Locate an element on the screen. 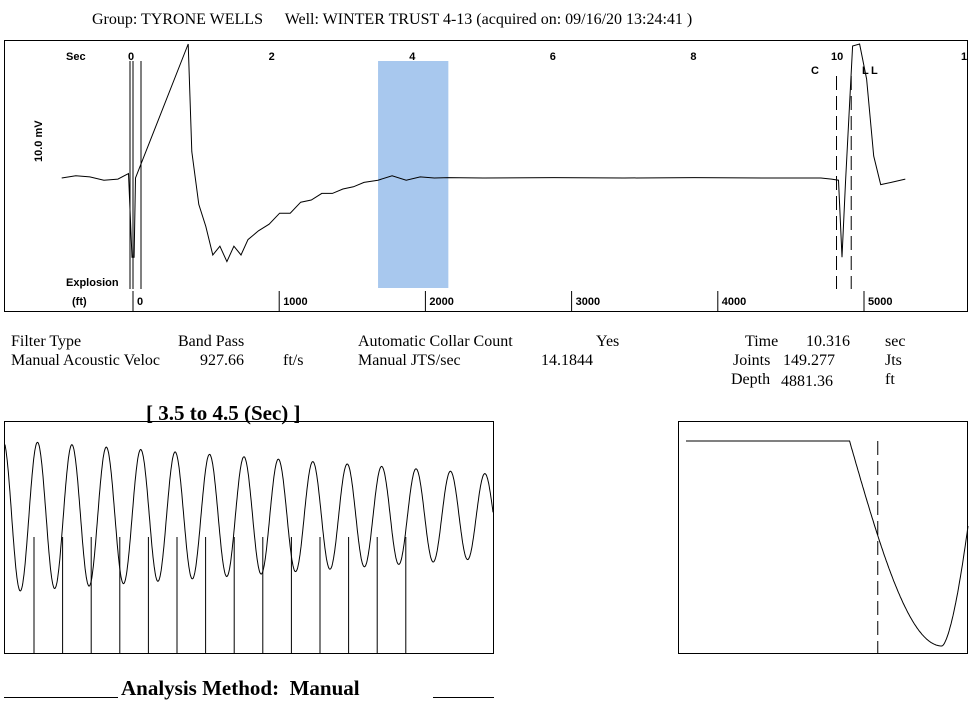  depth-axis-label: (ft) is located at coordinates (79, 302).